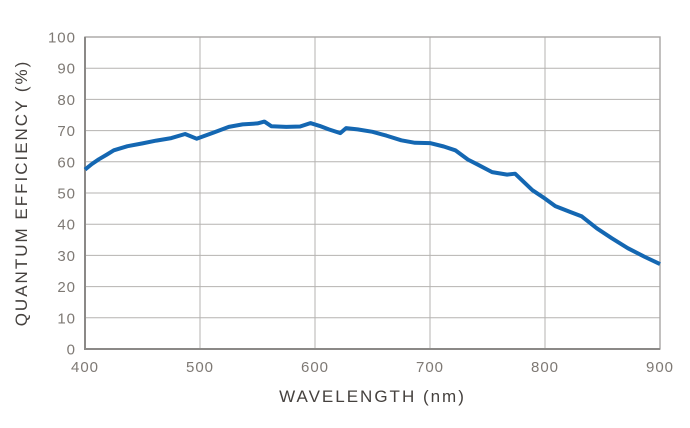 This screenshot has width=690, height=428. Describe the element at coordinates (545, 367) in the screenshot. I see `x-tick-label: 800` at that location.